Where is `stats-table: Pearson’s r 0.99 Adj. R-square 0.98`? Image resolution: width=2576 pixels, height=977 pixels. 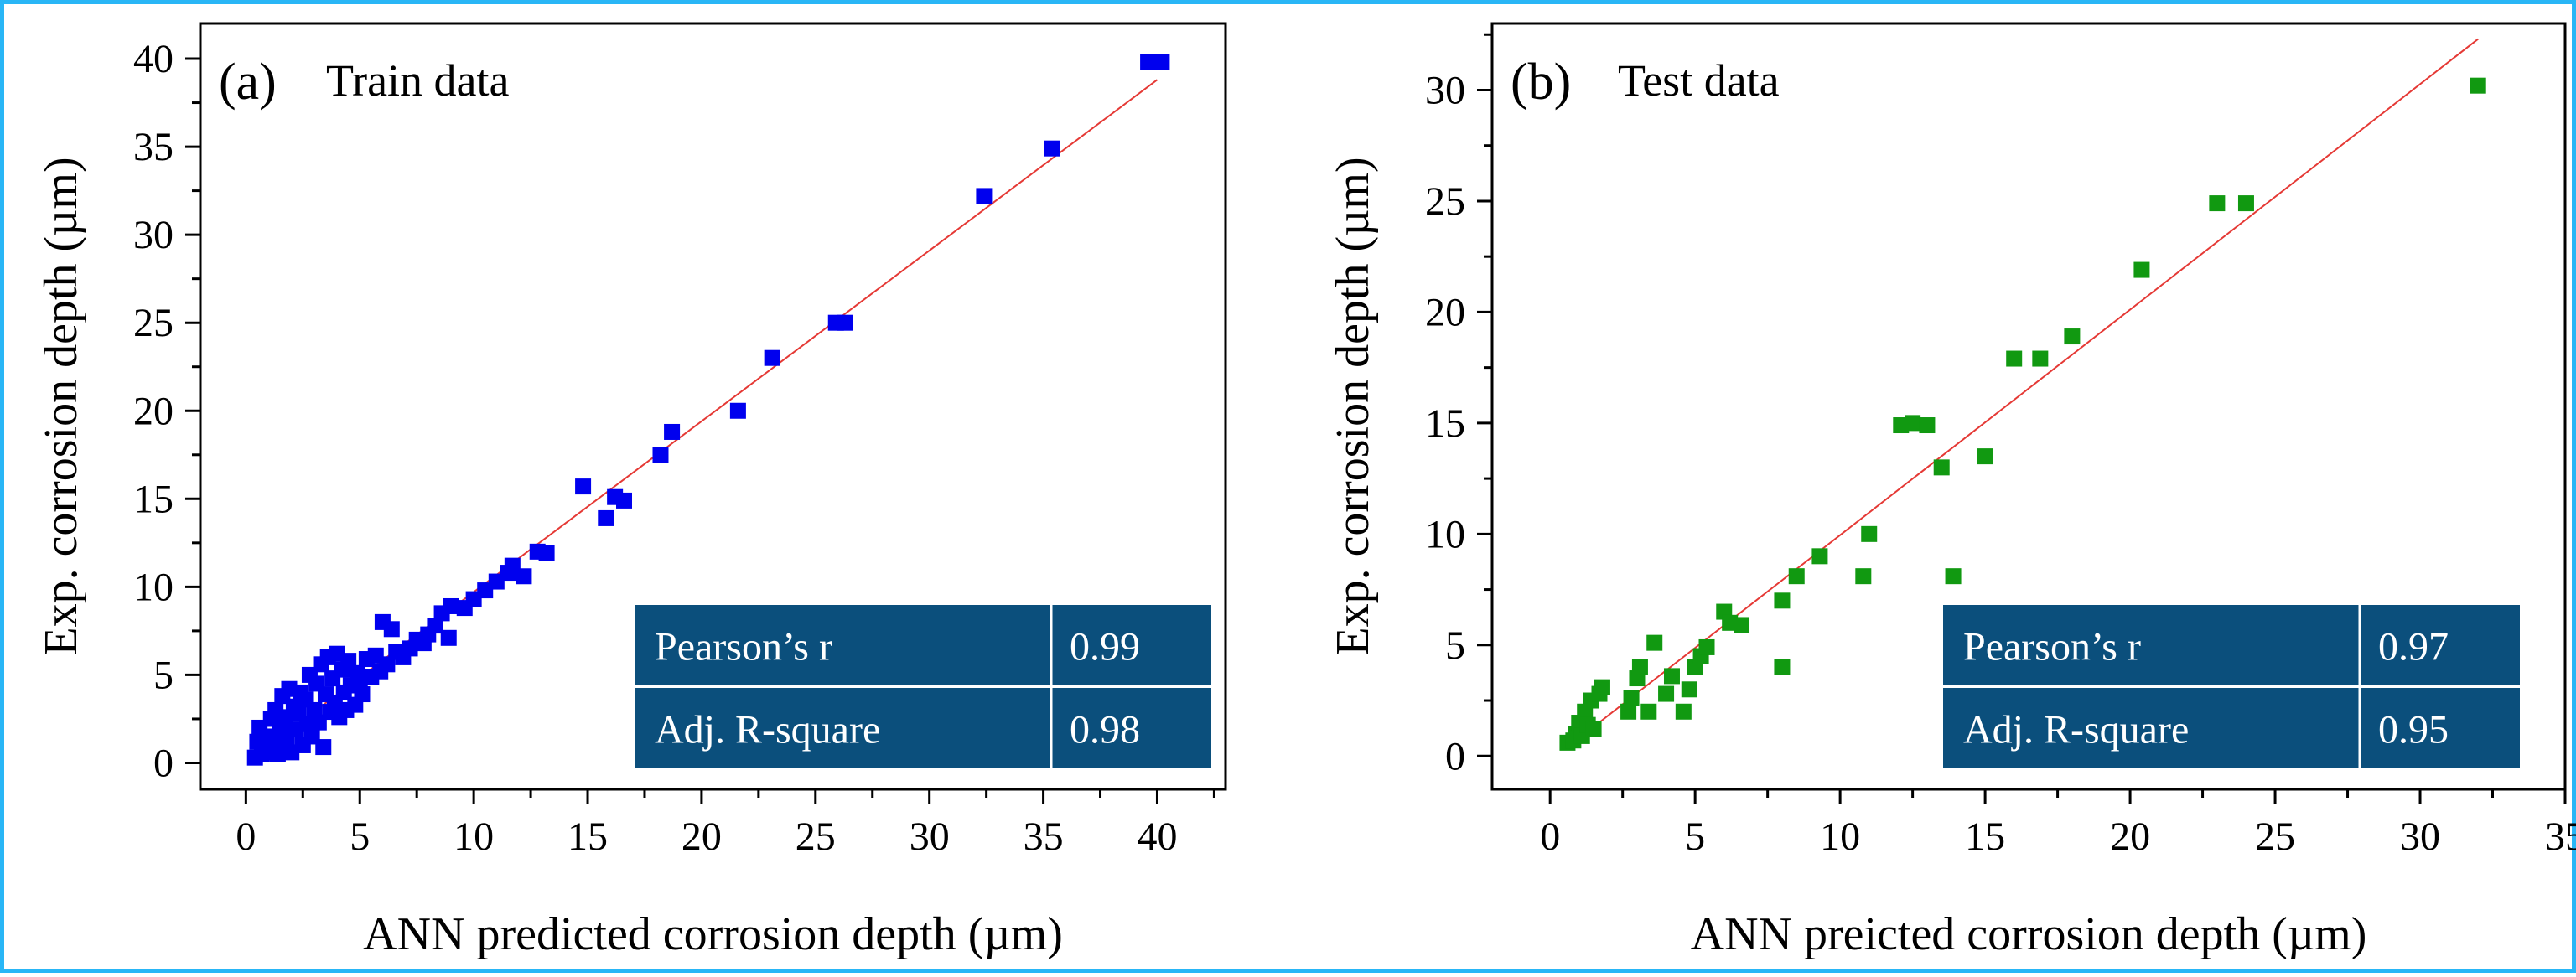
stats-table: Pearson’s r 0.99 Adj. R-square 0.98 is located at coordinates (923, 686).